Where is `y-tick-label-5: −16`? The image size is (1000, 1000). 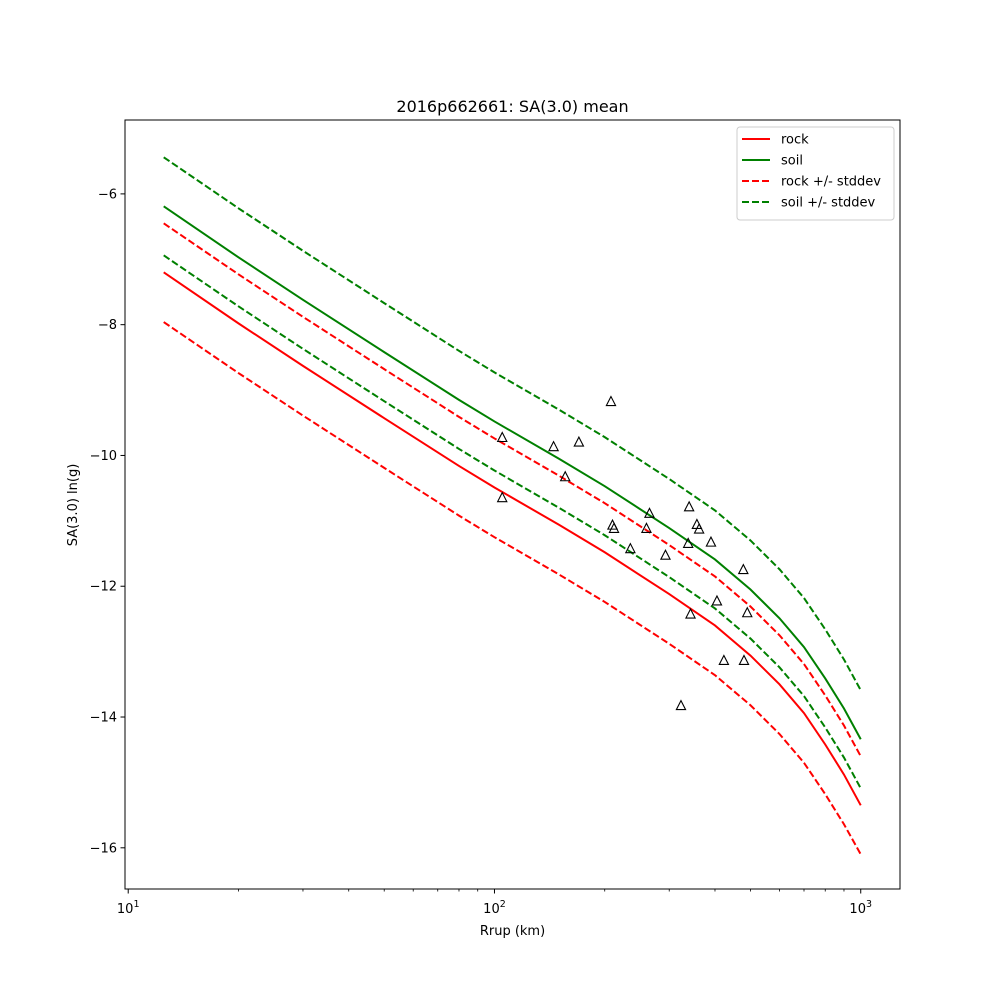 y-tick-label-5: −16 is located at coordinates (103, 848).